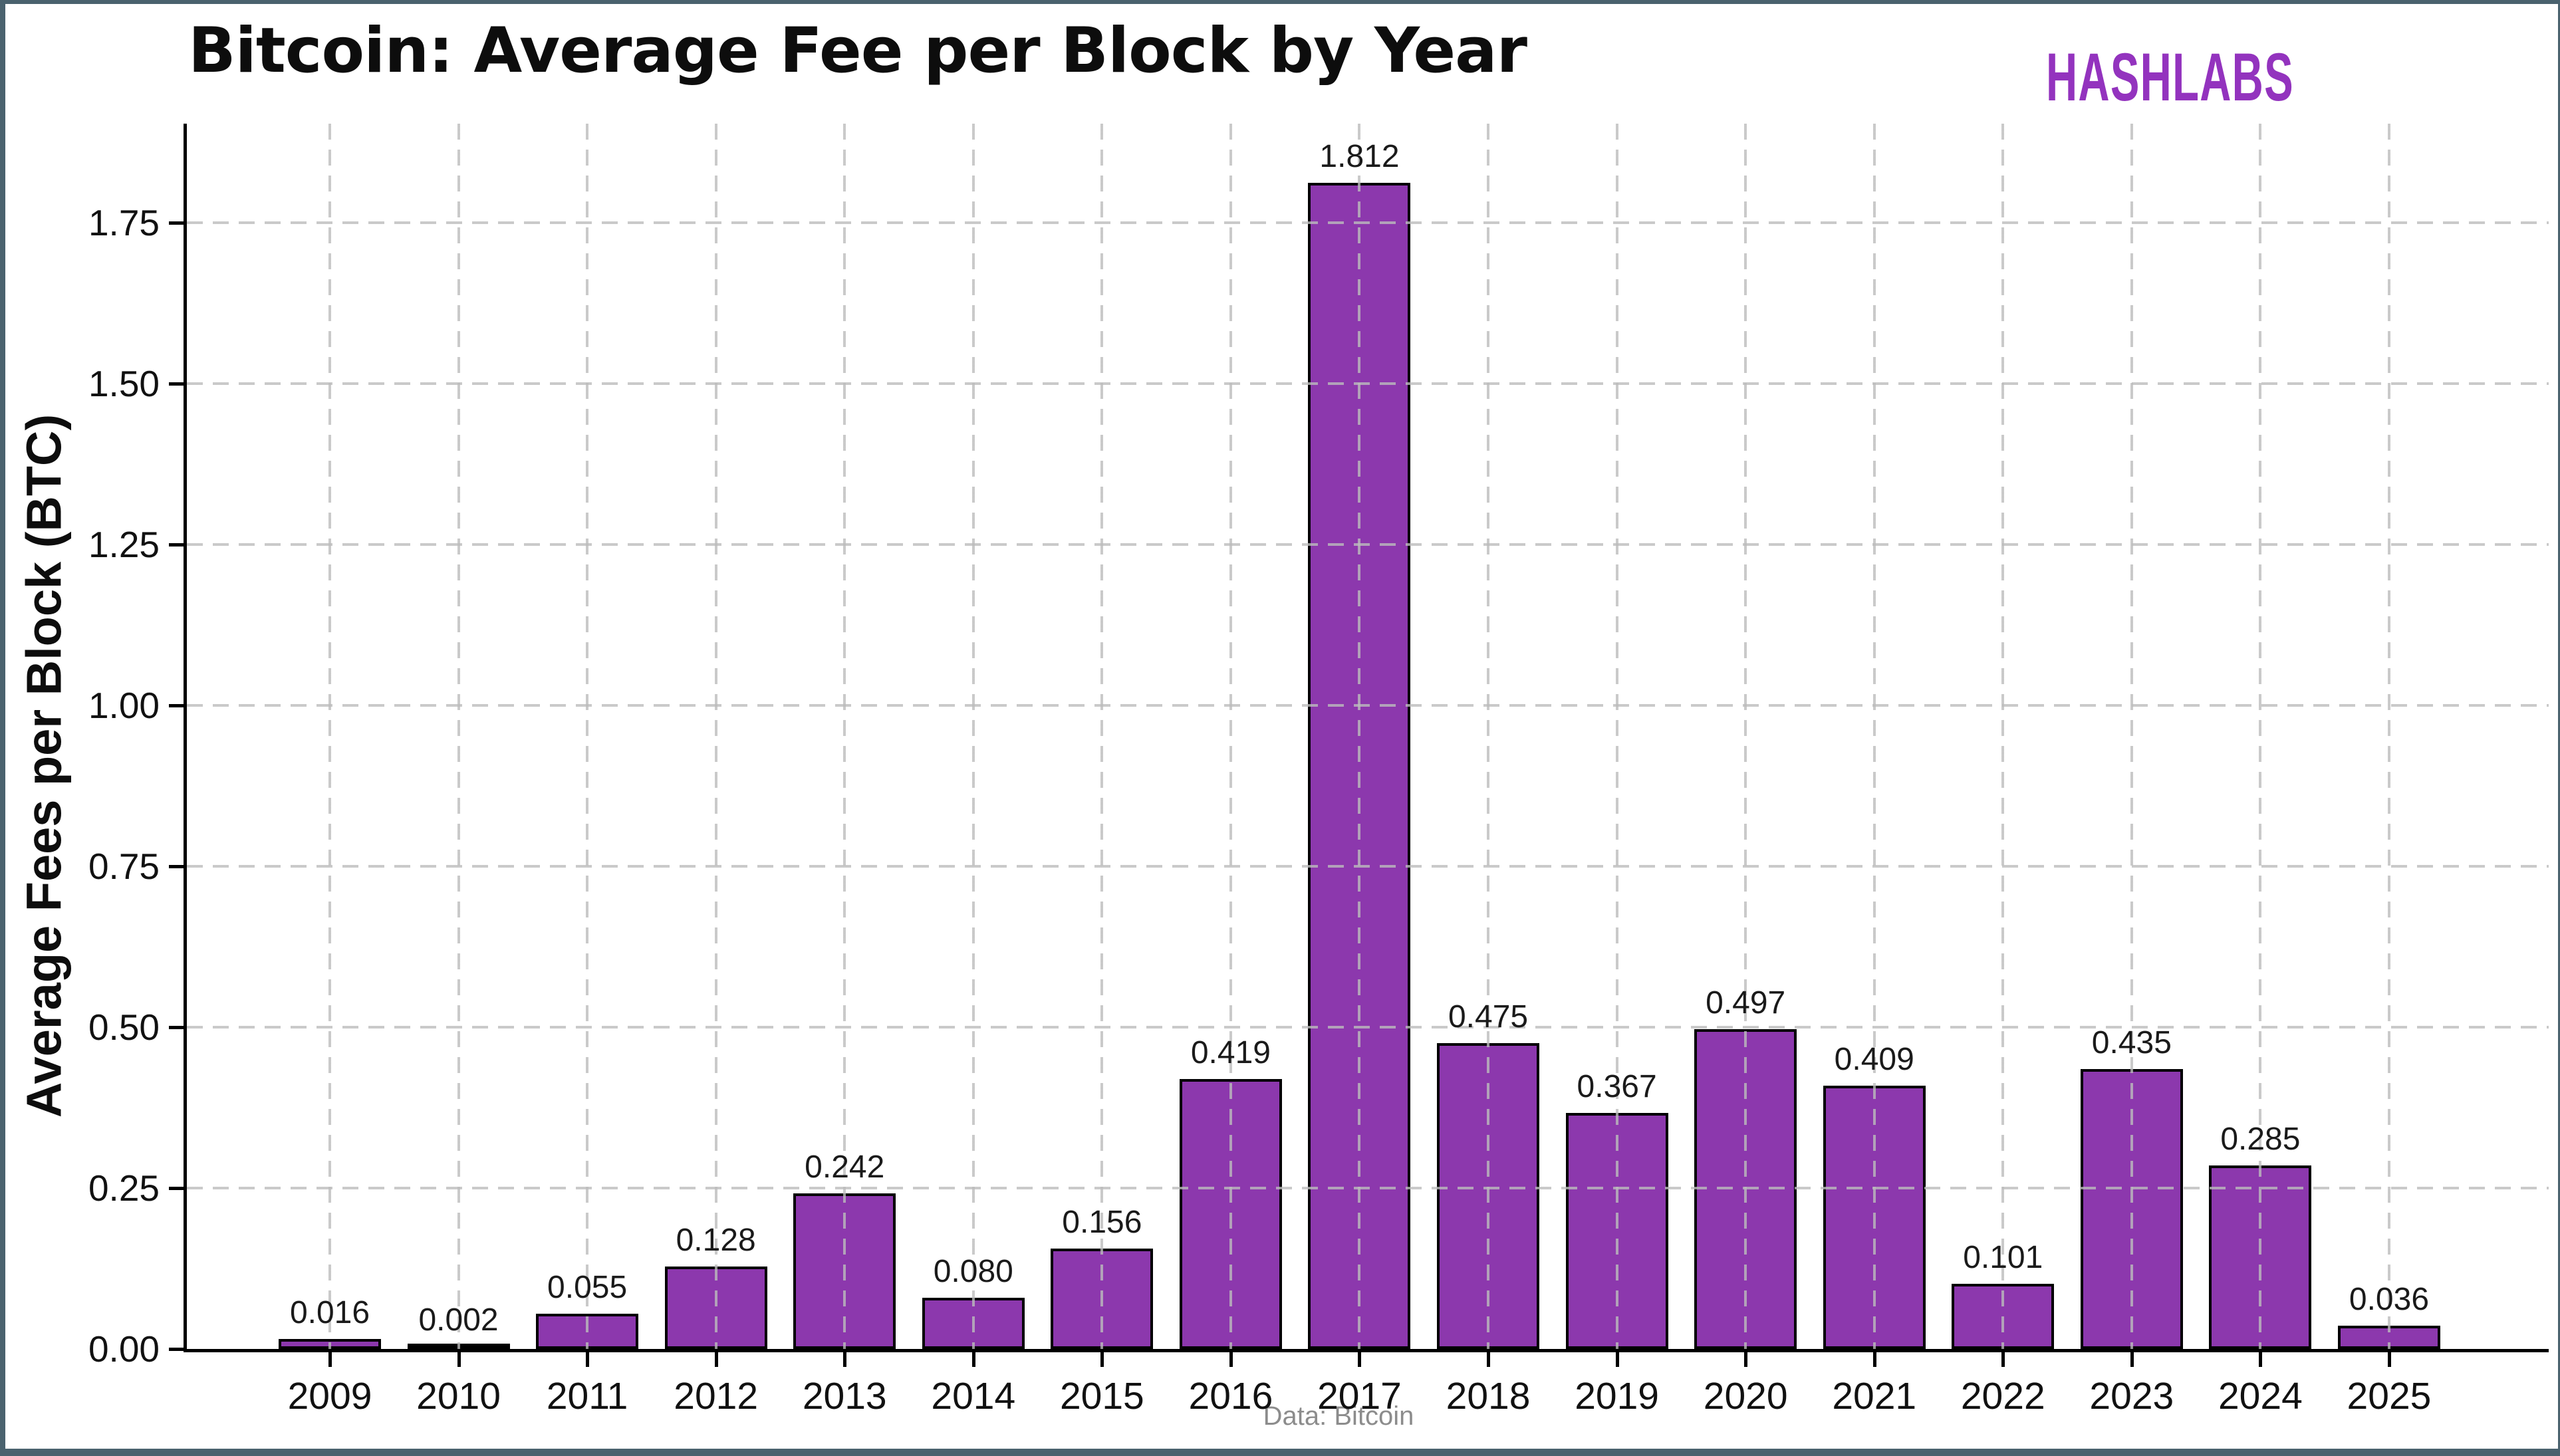 This screenshot has width=2560, height=1456. What do you see at coordinates (124, 866) in the screenshot?
I see `y-tick-label: 0.75` at bounding box center [124, 866].